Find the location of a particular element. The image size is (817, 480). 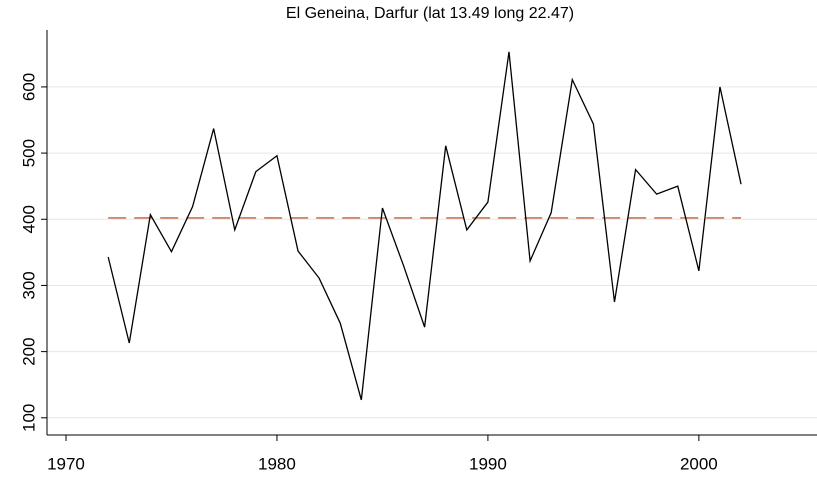

y-tick-label: 600 is located at coordinates (28, 87).